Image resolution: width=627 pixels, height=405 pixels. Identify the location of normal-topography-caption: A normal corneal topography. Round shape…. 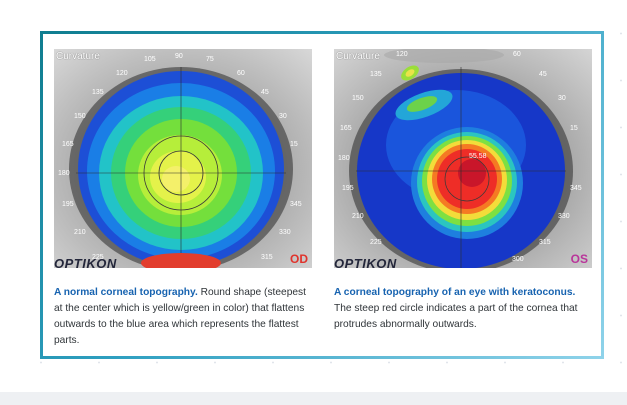
(183, 317).